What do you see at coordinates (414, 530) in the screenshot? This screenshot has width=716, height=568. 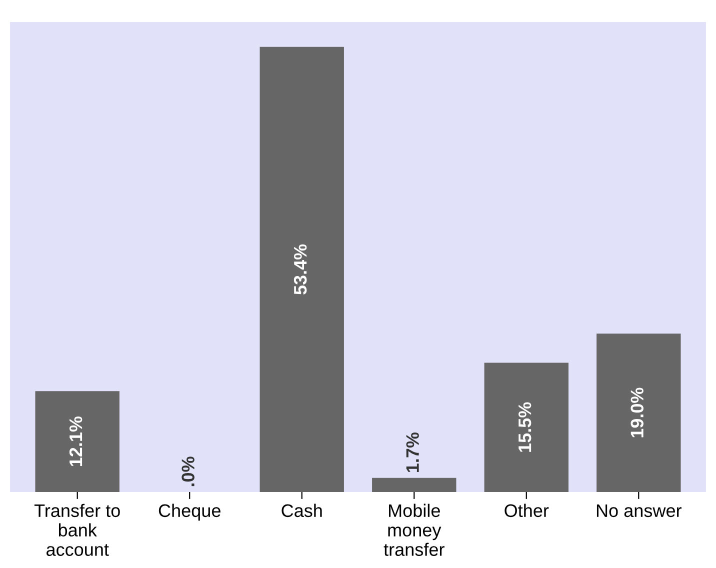 I see `x-tick-label: Mobile money transfer` at bounding box center [414, 530].